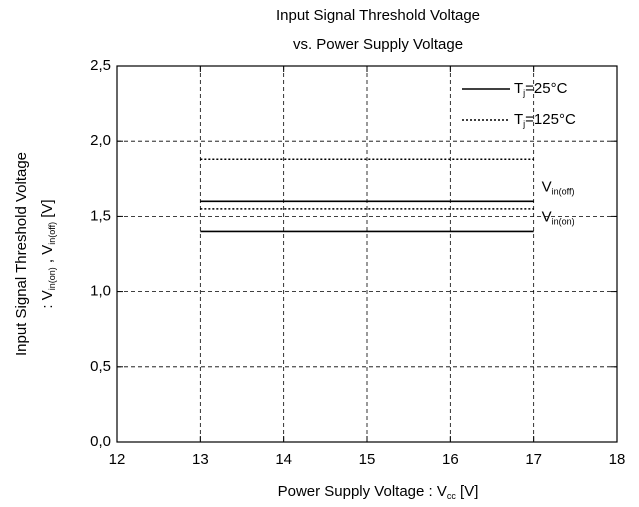 The image size is (639, 507). Describe the element at coordinates (452, 496) in the screenshot. I see `x-axis-label-sub: cc` at that location.